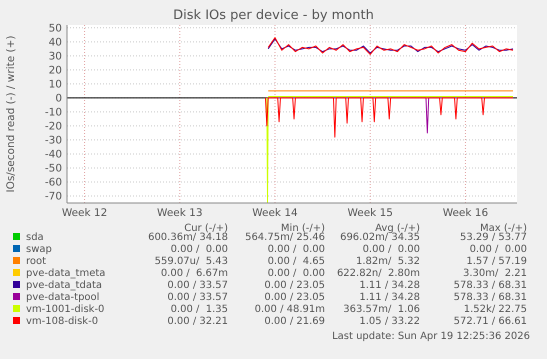  I want to click on text: 1.57 / 57.19, so click(496, 261).